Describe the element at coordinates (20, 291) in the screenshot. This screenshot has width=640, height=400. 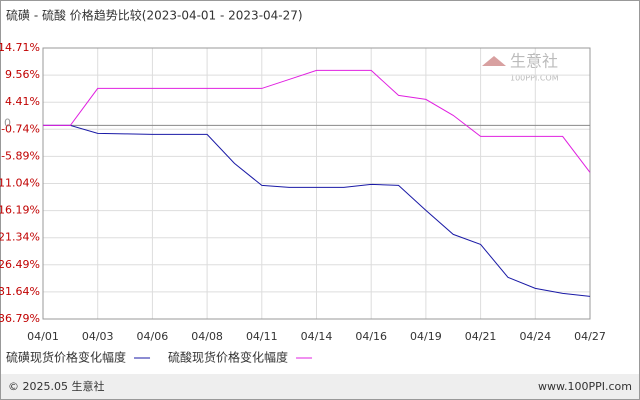
I see `y-tick-label: -31.64%` at that location.